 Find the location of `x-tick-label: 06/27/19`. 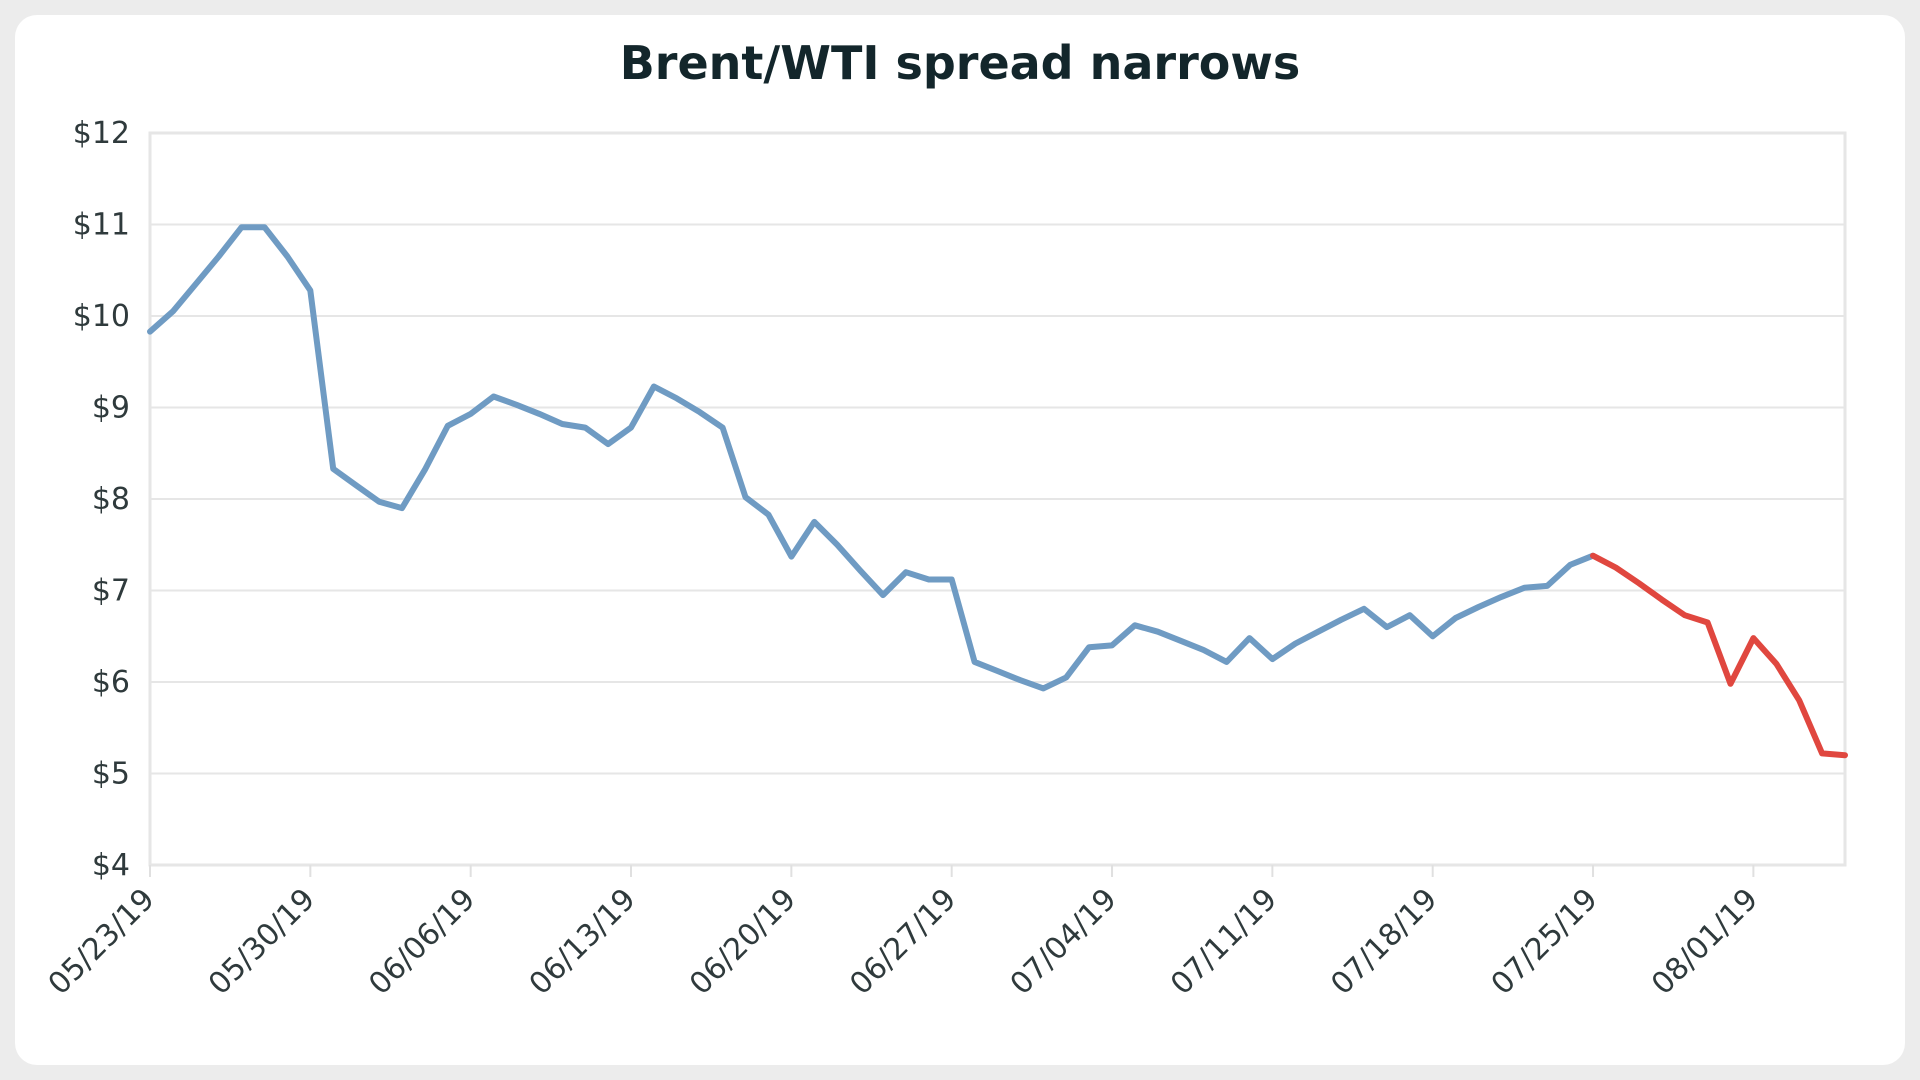

x-tick-label: 06/27/19 is located at coordinates (903, 942).